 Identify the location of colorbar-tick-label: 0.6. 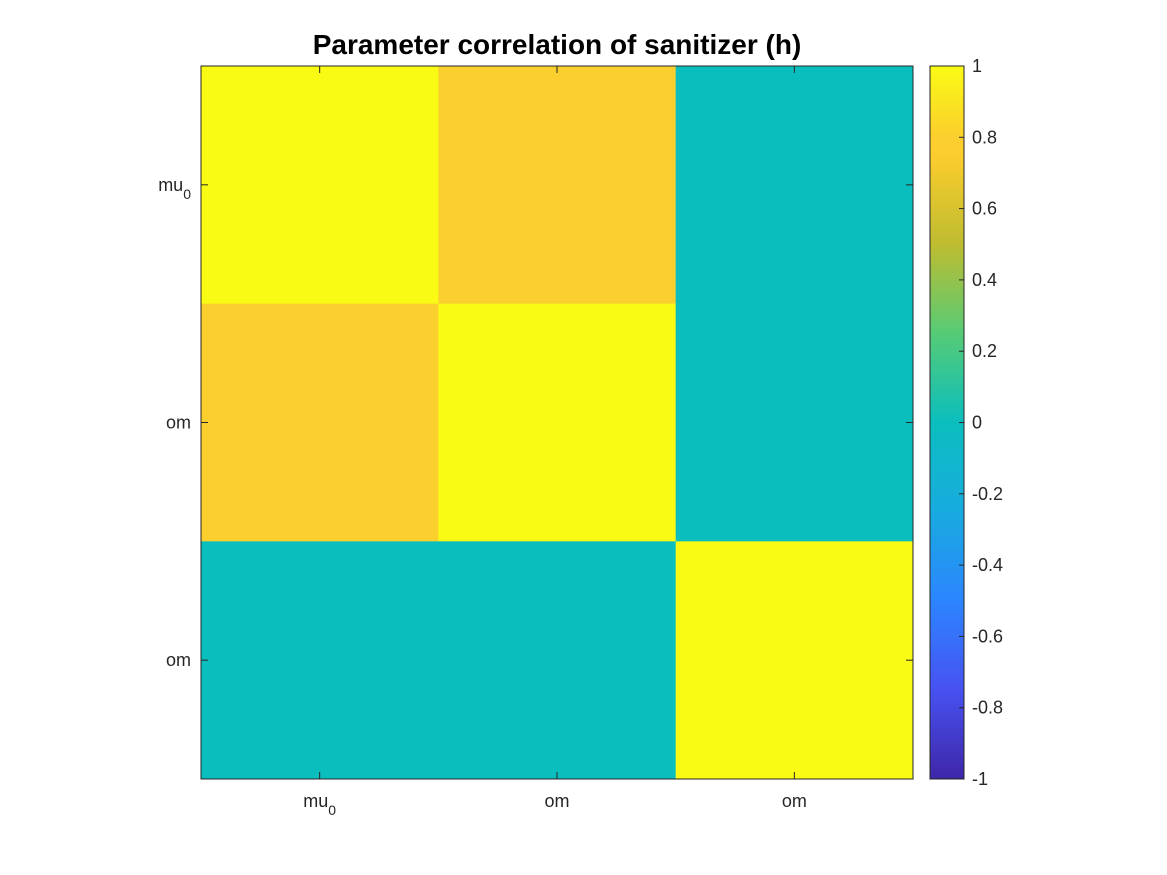
(984, 209).